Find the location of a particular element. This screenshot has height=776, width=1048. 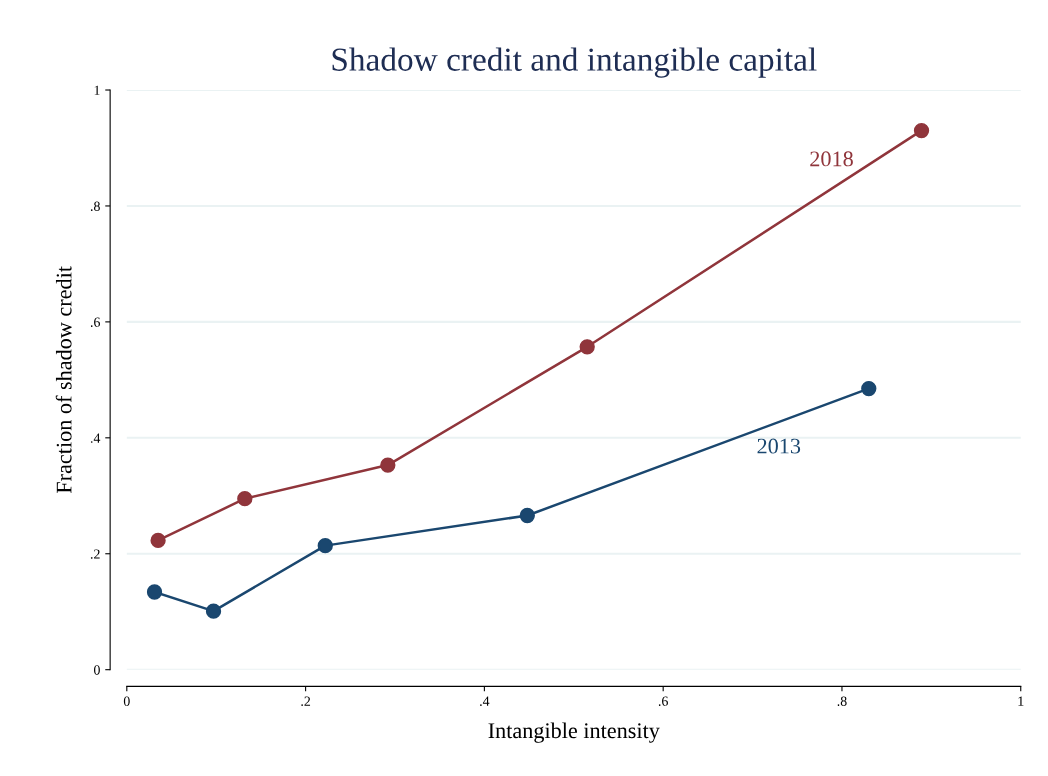

y-tick-label: .4 is located at coordinates (95, 438).